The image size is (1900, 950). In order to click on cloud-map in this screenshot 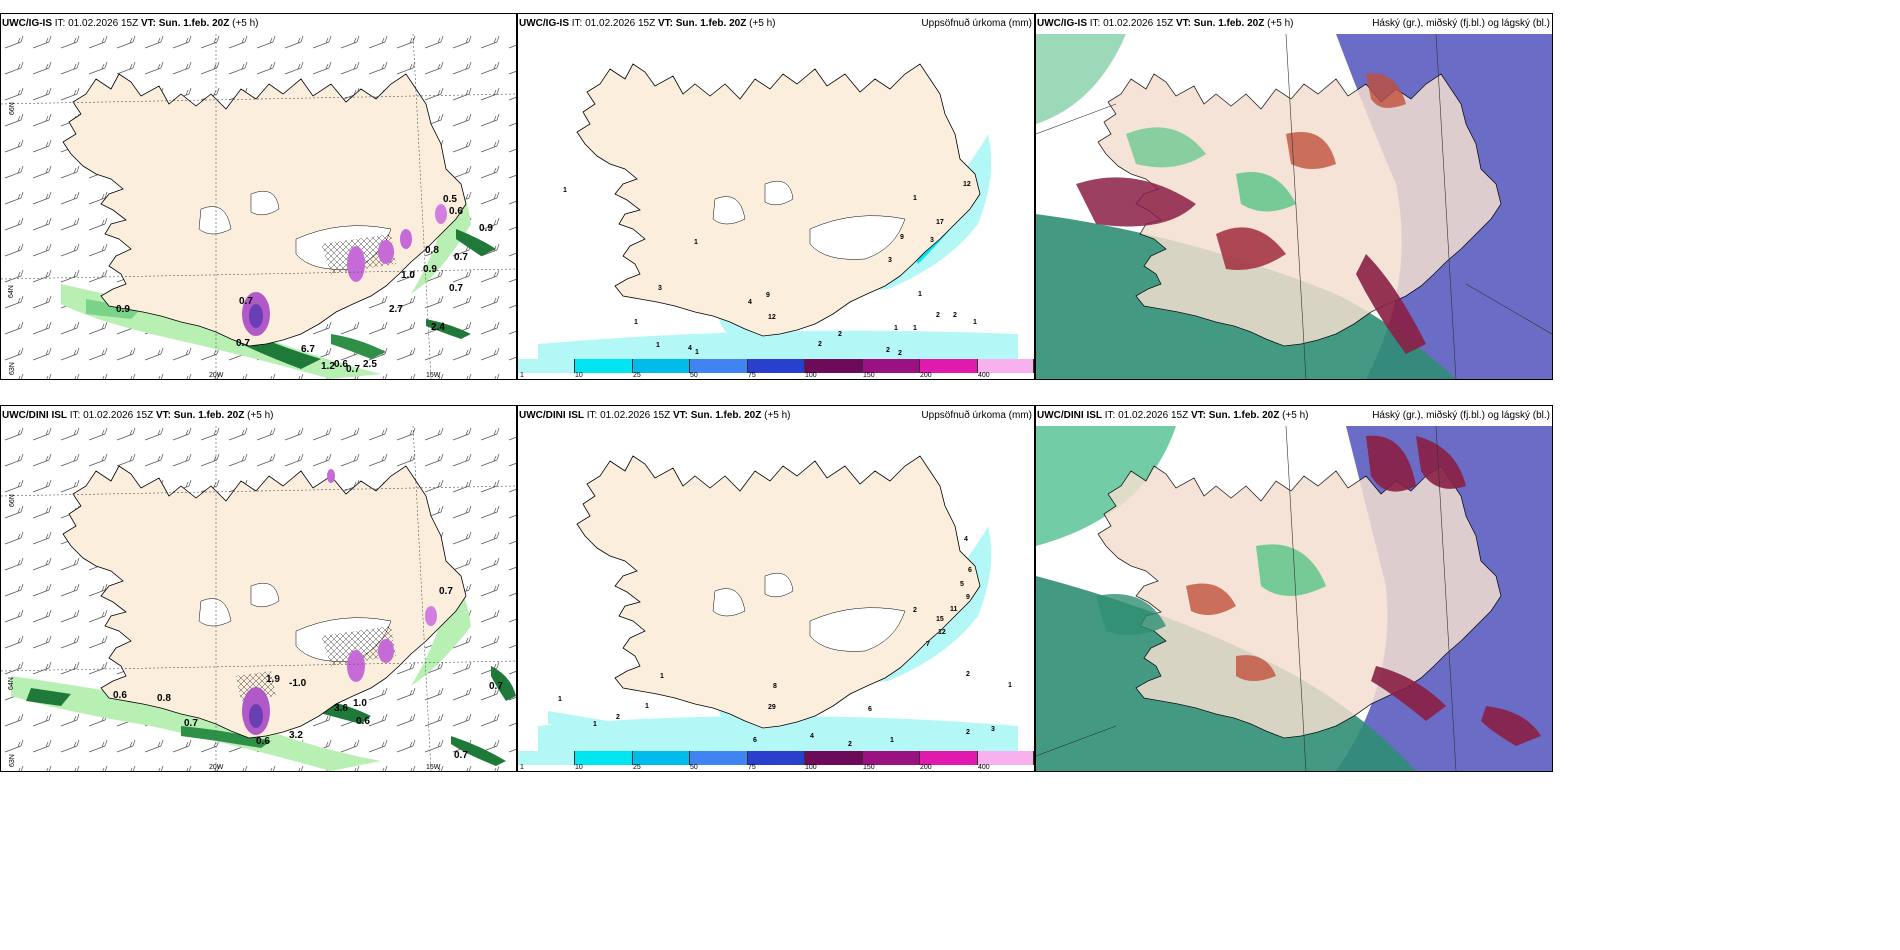, I will do `click(1294, 206)`.